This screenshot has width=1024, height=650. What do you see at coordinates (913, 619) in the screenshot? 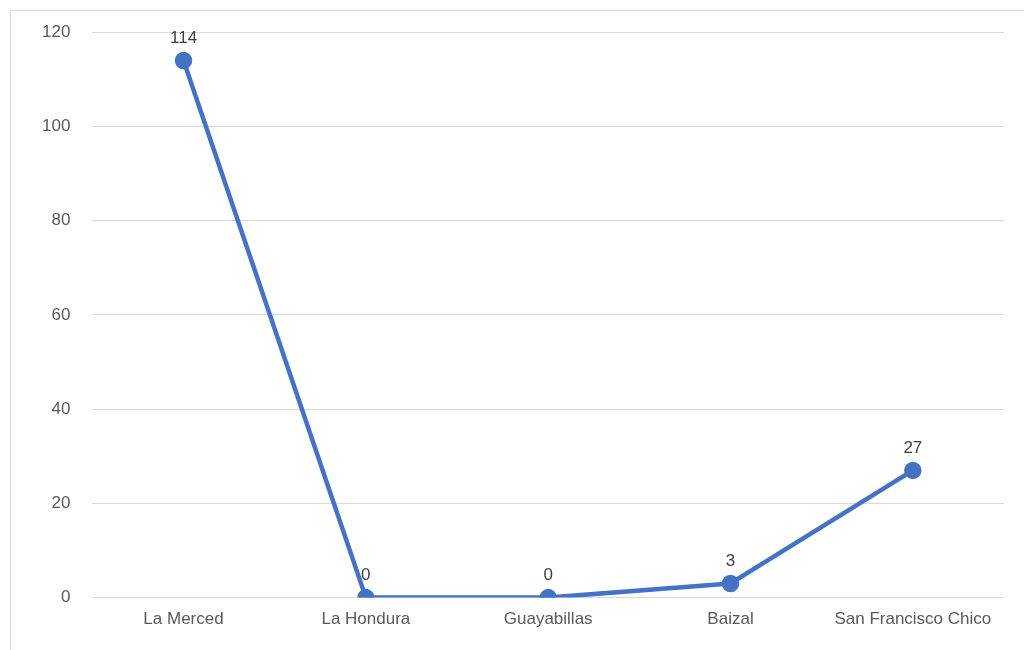
I see `x-tick-label: San Francisco Chico` at bounding box center [913, 619].